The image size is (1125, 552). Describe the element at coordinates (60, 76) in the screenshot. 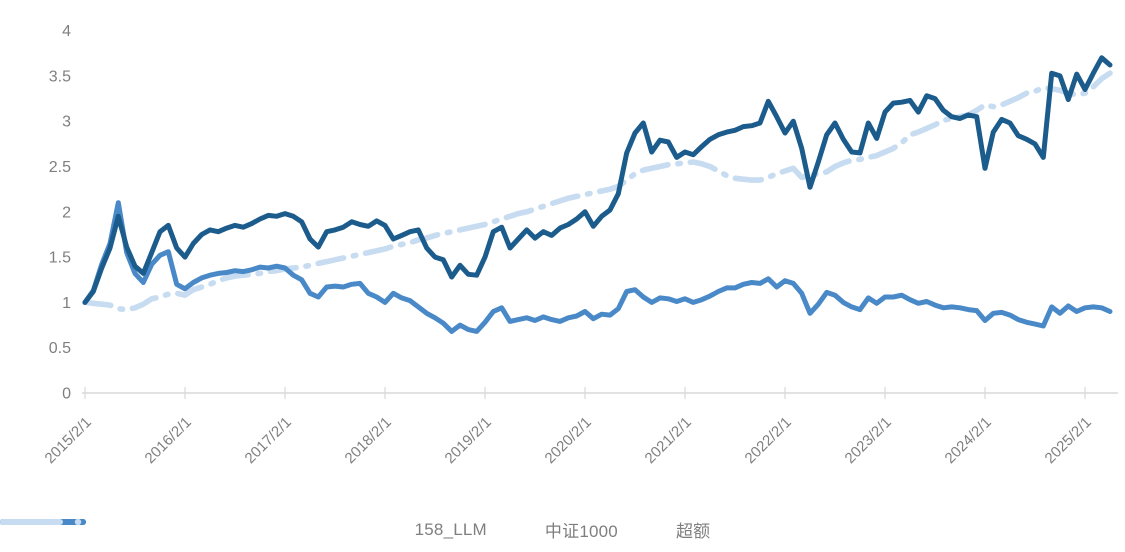

I see `y-axis-tick-label: 3.5` at that location.